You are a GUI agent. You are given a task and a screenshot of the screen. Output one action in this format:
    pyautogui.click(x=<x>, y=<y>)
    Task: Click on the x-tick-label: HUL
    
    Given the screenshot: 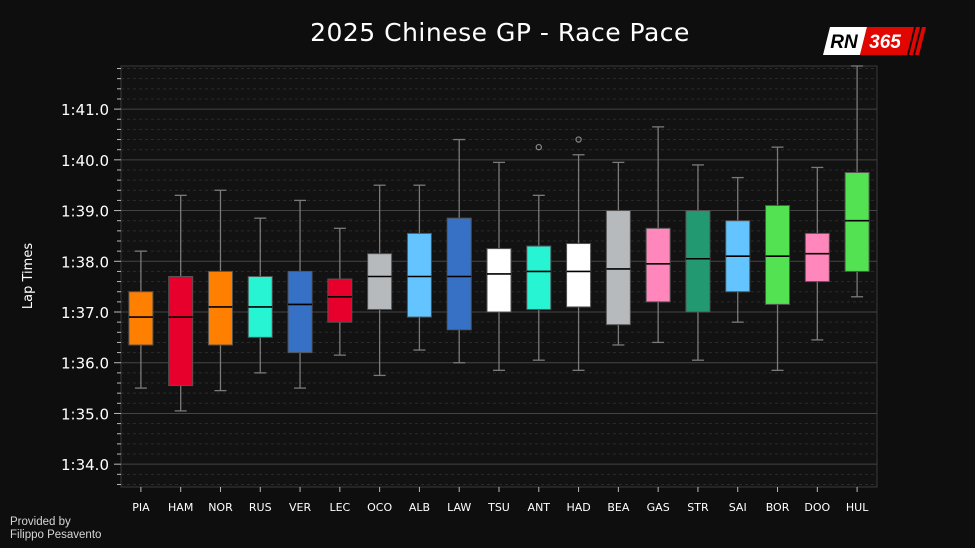 What is the action you would take?
    pyautogui.click(x=857, y=507)
    